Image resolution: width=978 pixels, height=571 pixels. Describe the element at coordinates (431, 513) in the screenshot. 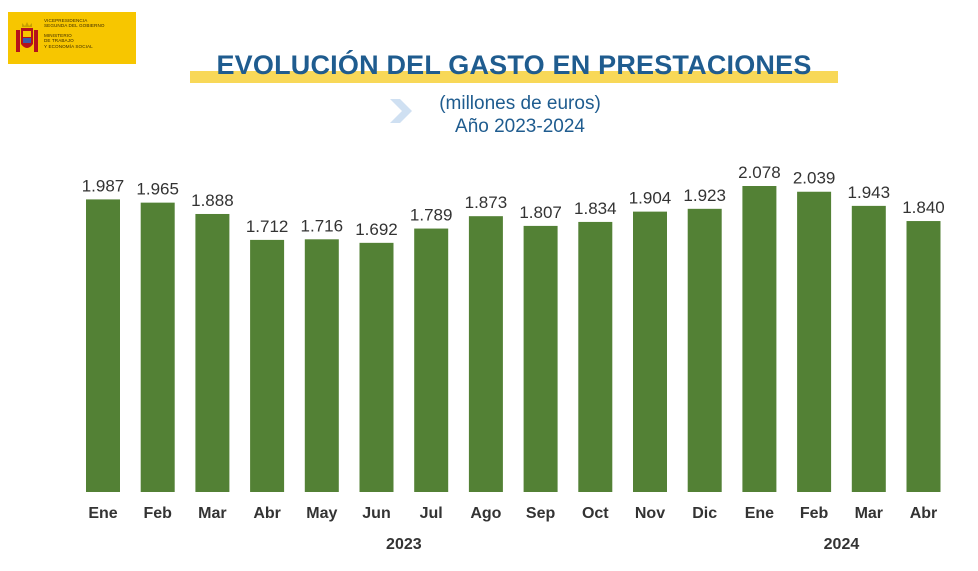

I see `x-tick-label: Jul` at that location.